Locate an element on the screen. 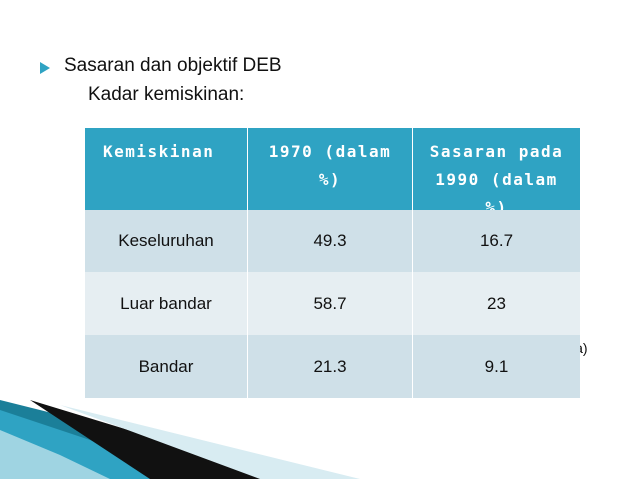 The image size is (638, 479). header-cell: Kemiskinan is located at coordinates (166, 169).